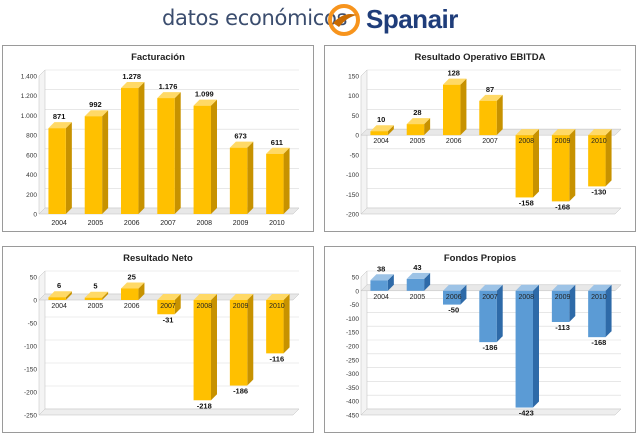  What do you see at coordinates (562, 206) in the screenshot?
I see `data-label: -168` at bounding box center [562, 206].